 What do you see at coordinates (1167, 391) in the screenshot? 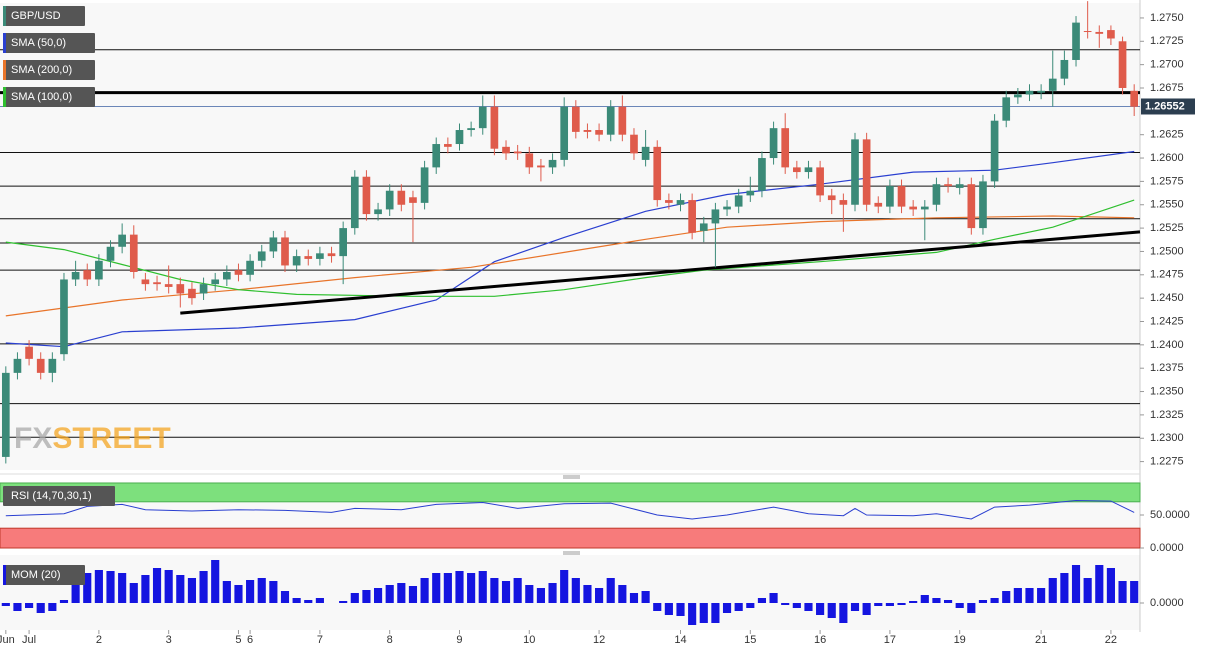
I see `y-tick-label: 1.2350` at bounding box center [1167, 391].